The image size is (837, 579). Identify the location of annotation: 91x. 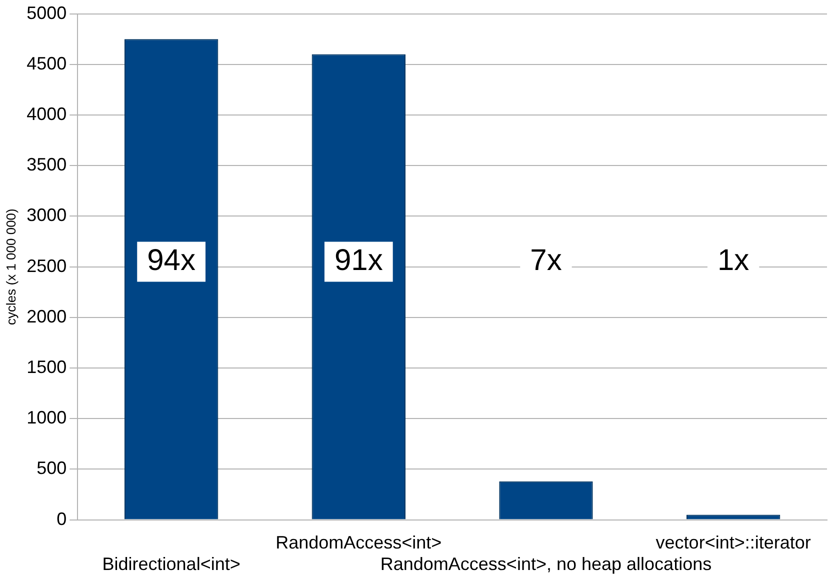
(358, 261).